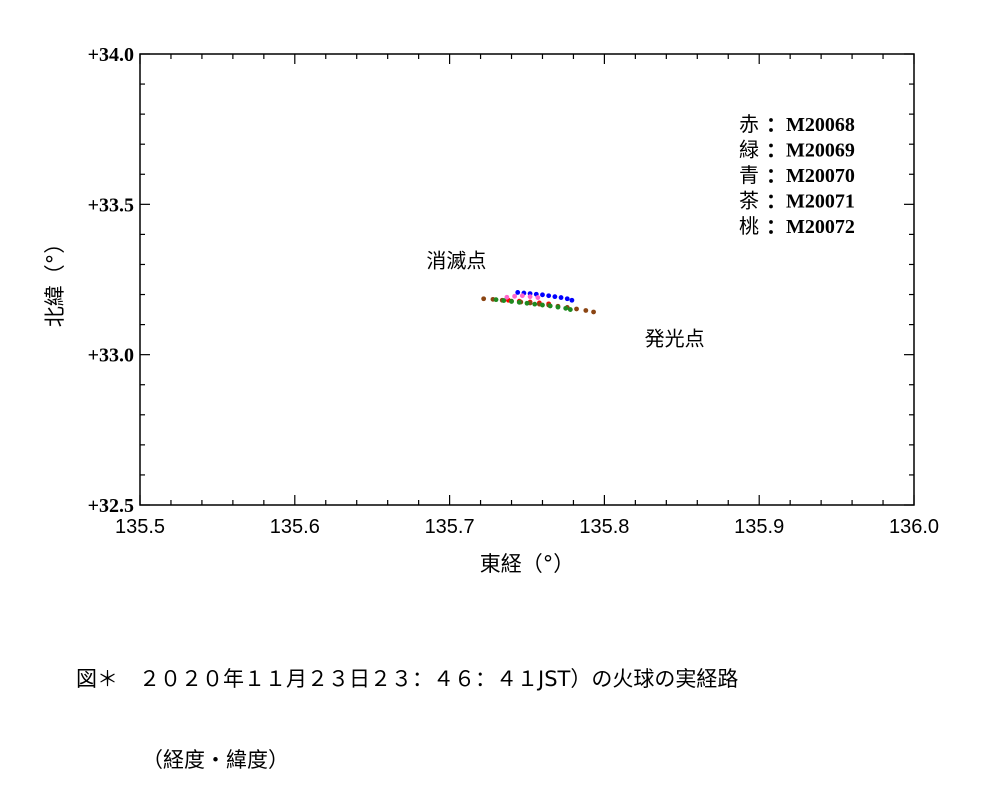 Image resolution: width=984 pixels, height=801 pixels. Describe the element at coordinates (749, 150) in the screenshot. I see `legend-entry-prefix: 緑` at that location.